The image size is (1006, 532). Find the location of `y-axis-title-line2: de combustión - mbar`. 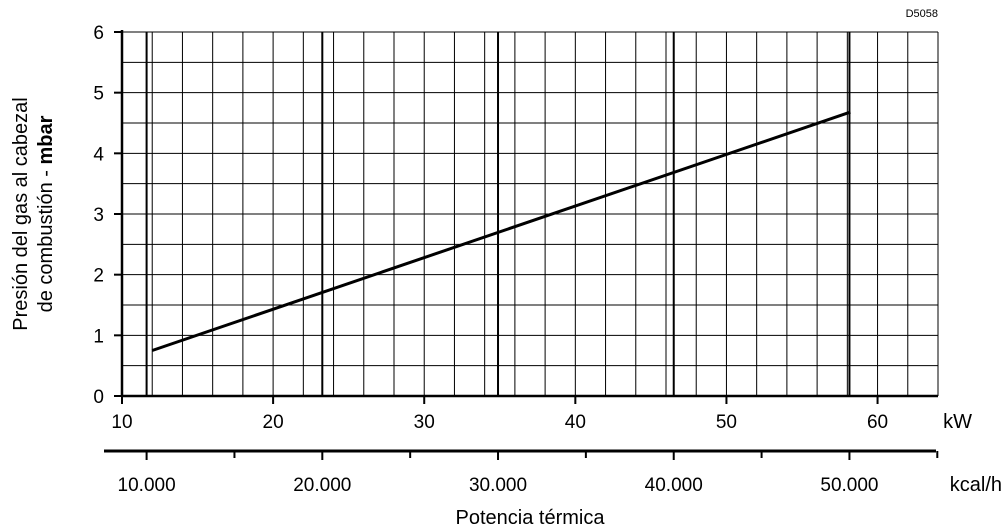

y-axis-title-line2: de combustión - mbar is located at coordinates (46, 213).